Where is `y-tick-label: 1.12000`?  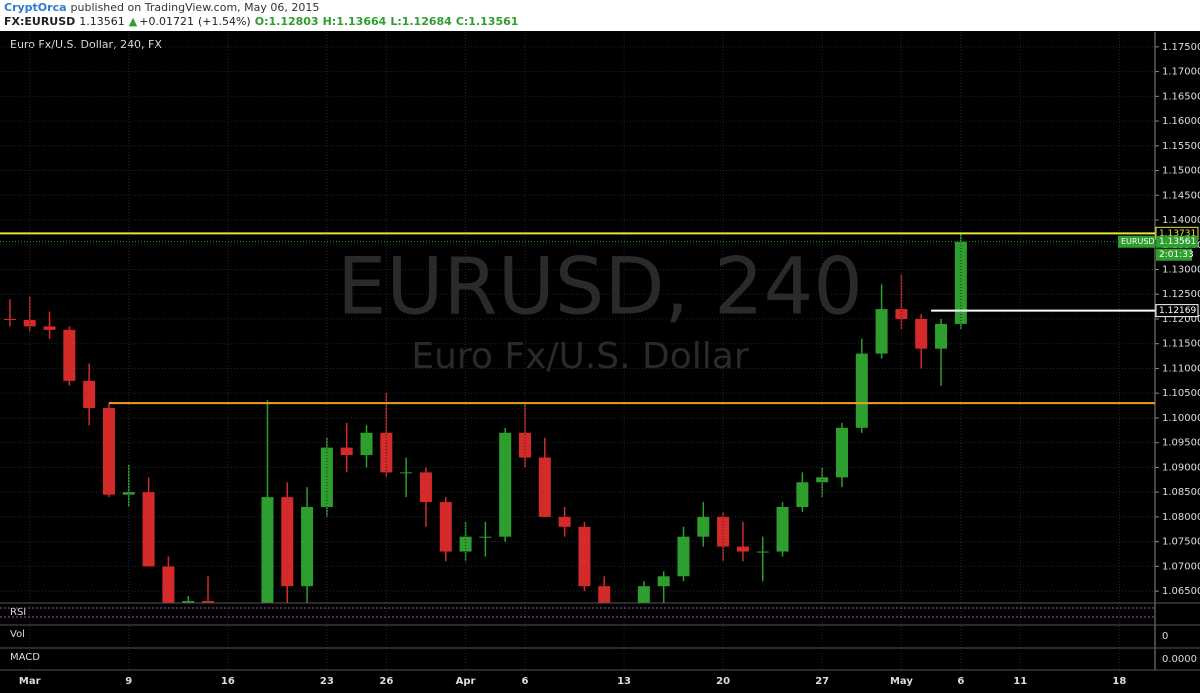 y-tick-label: 1.12000 is located at coordinates (1181, 319).